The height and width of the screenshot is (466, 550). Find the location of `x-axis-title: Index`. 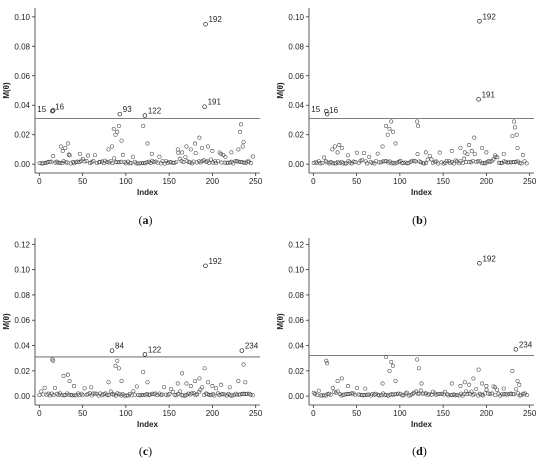

x-axis-title: Index is located at coordinates (421, 424).